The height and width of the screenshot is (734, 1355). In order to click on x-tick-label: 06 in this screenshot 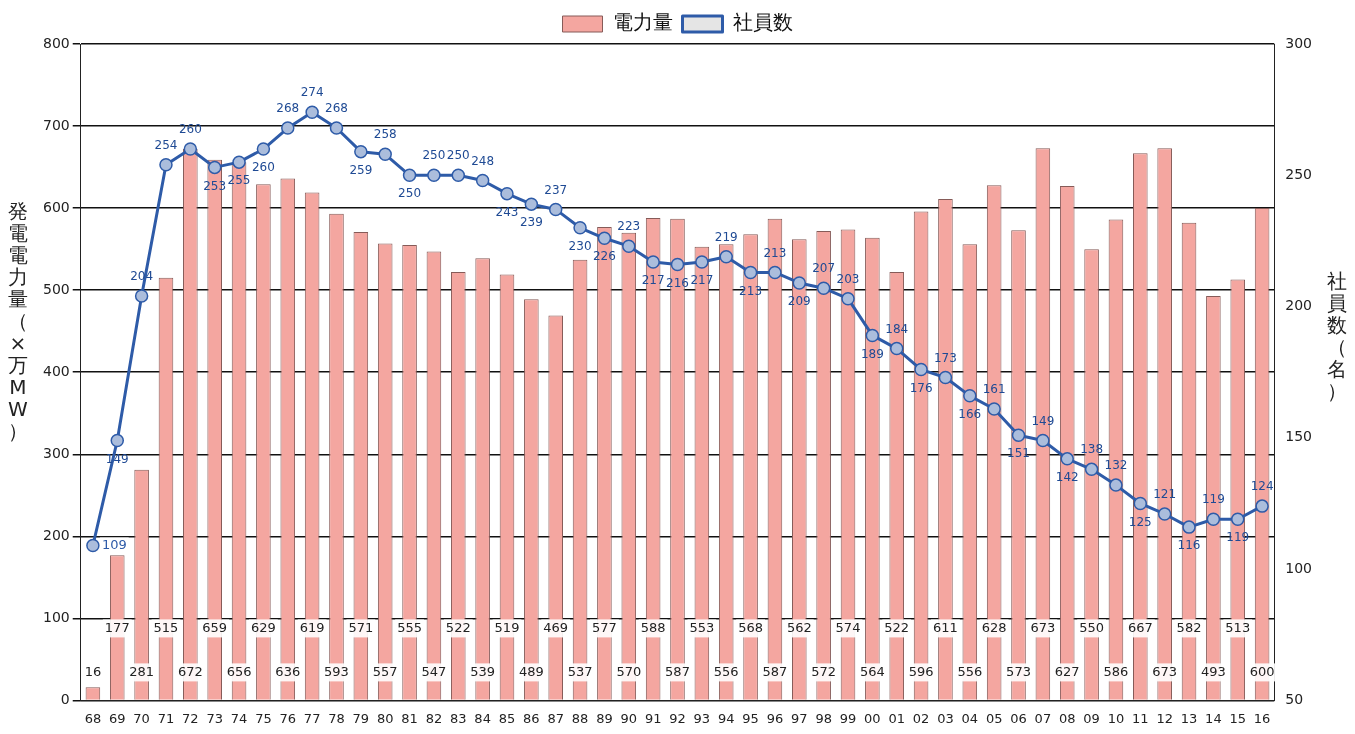, I will do `click(1018, 718)`.